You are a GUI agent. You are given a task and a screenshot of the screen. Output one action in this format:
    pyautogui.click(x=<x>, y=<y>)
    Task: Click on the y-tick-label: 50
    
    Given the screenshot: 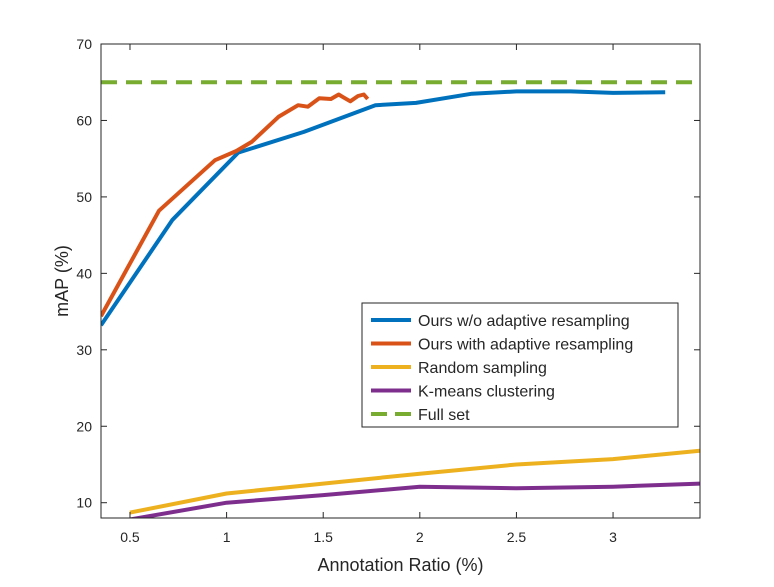 What is the action you would take?
    pyautogui.click(x=84, y=197)
    